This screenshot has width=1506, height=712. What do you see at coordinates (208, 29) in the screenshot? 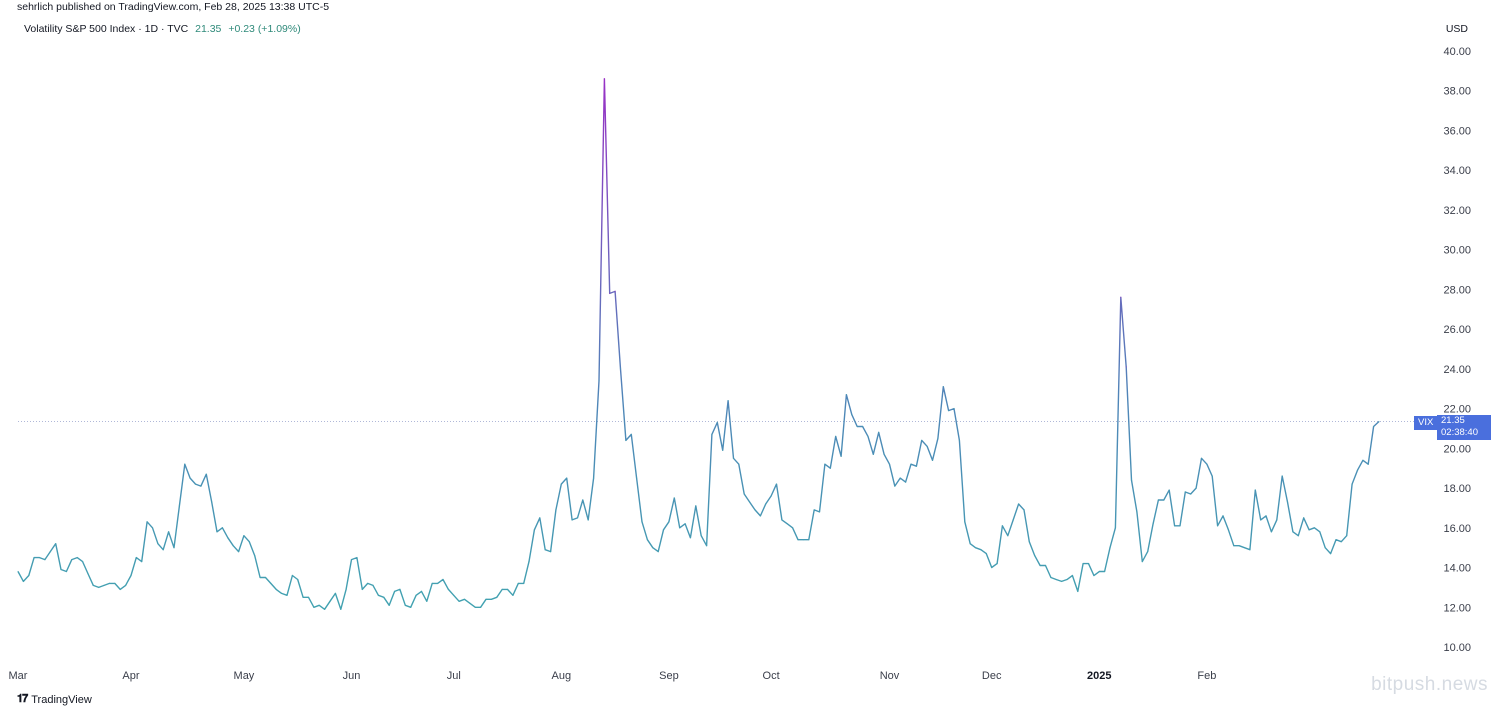
I see `last-price: 21.35` at bounding box center [208, 29].